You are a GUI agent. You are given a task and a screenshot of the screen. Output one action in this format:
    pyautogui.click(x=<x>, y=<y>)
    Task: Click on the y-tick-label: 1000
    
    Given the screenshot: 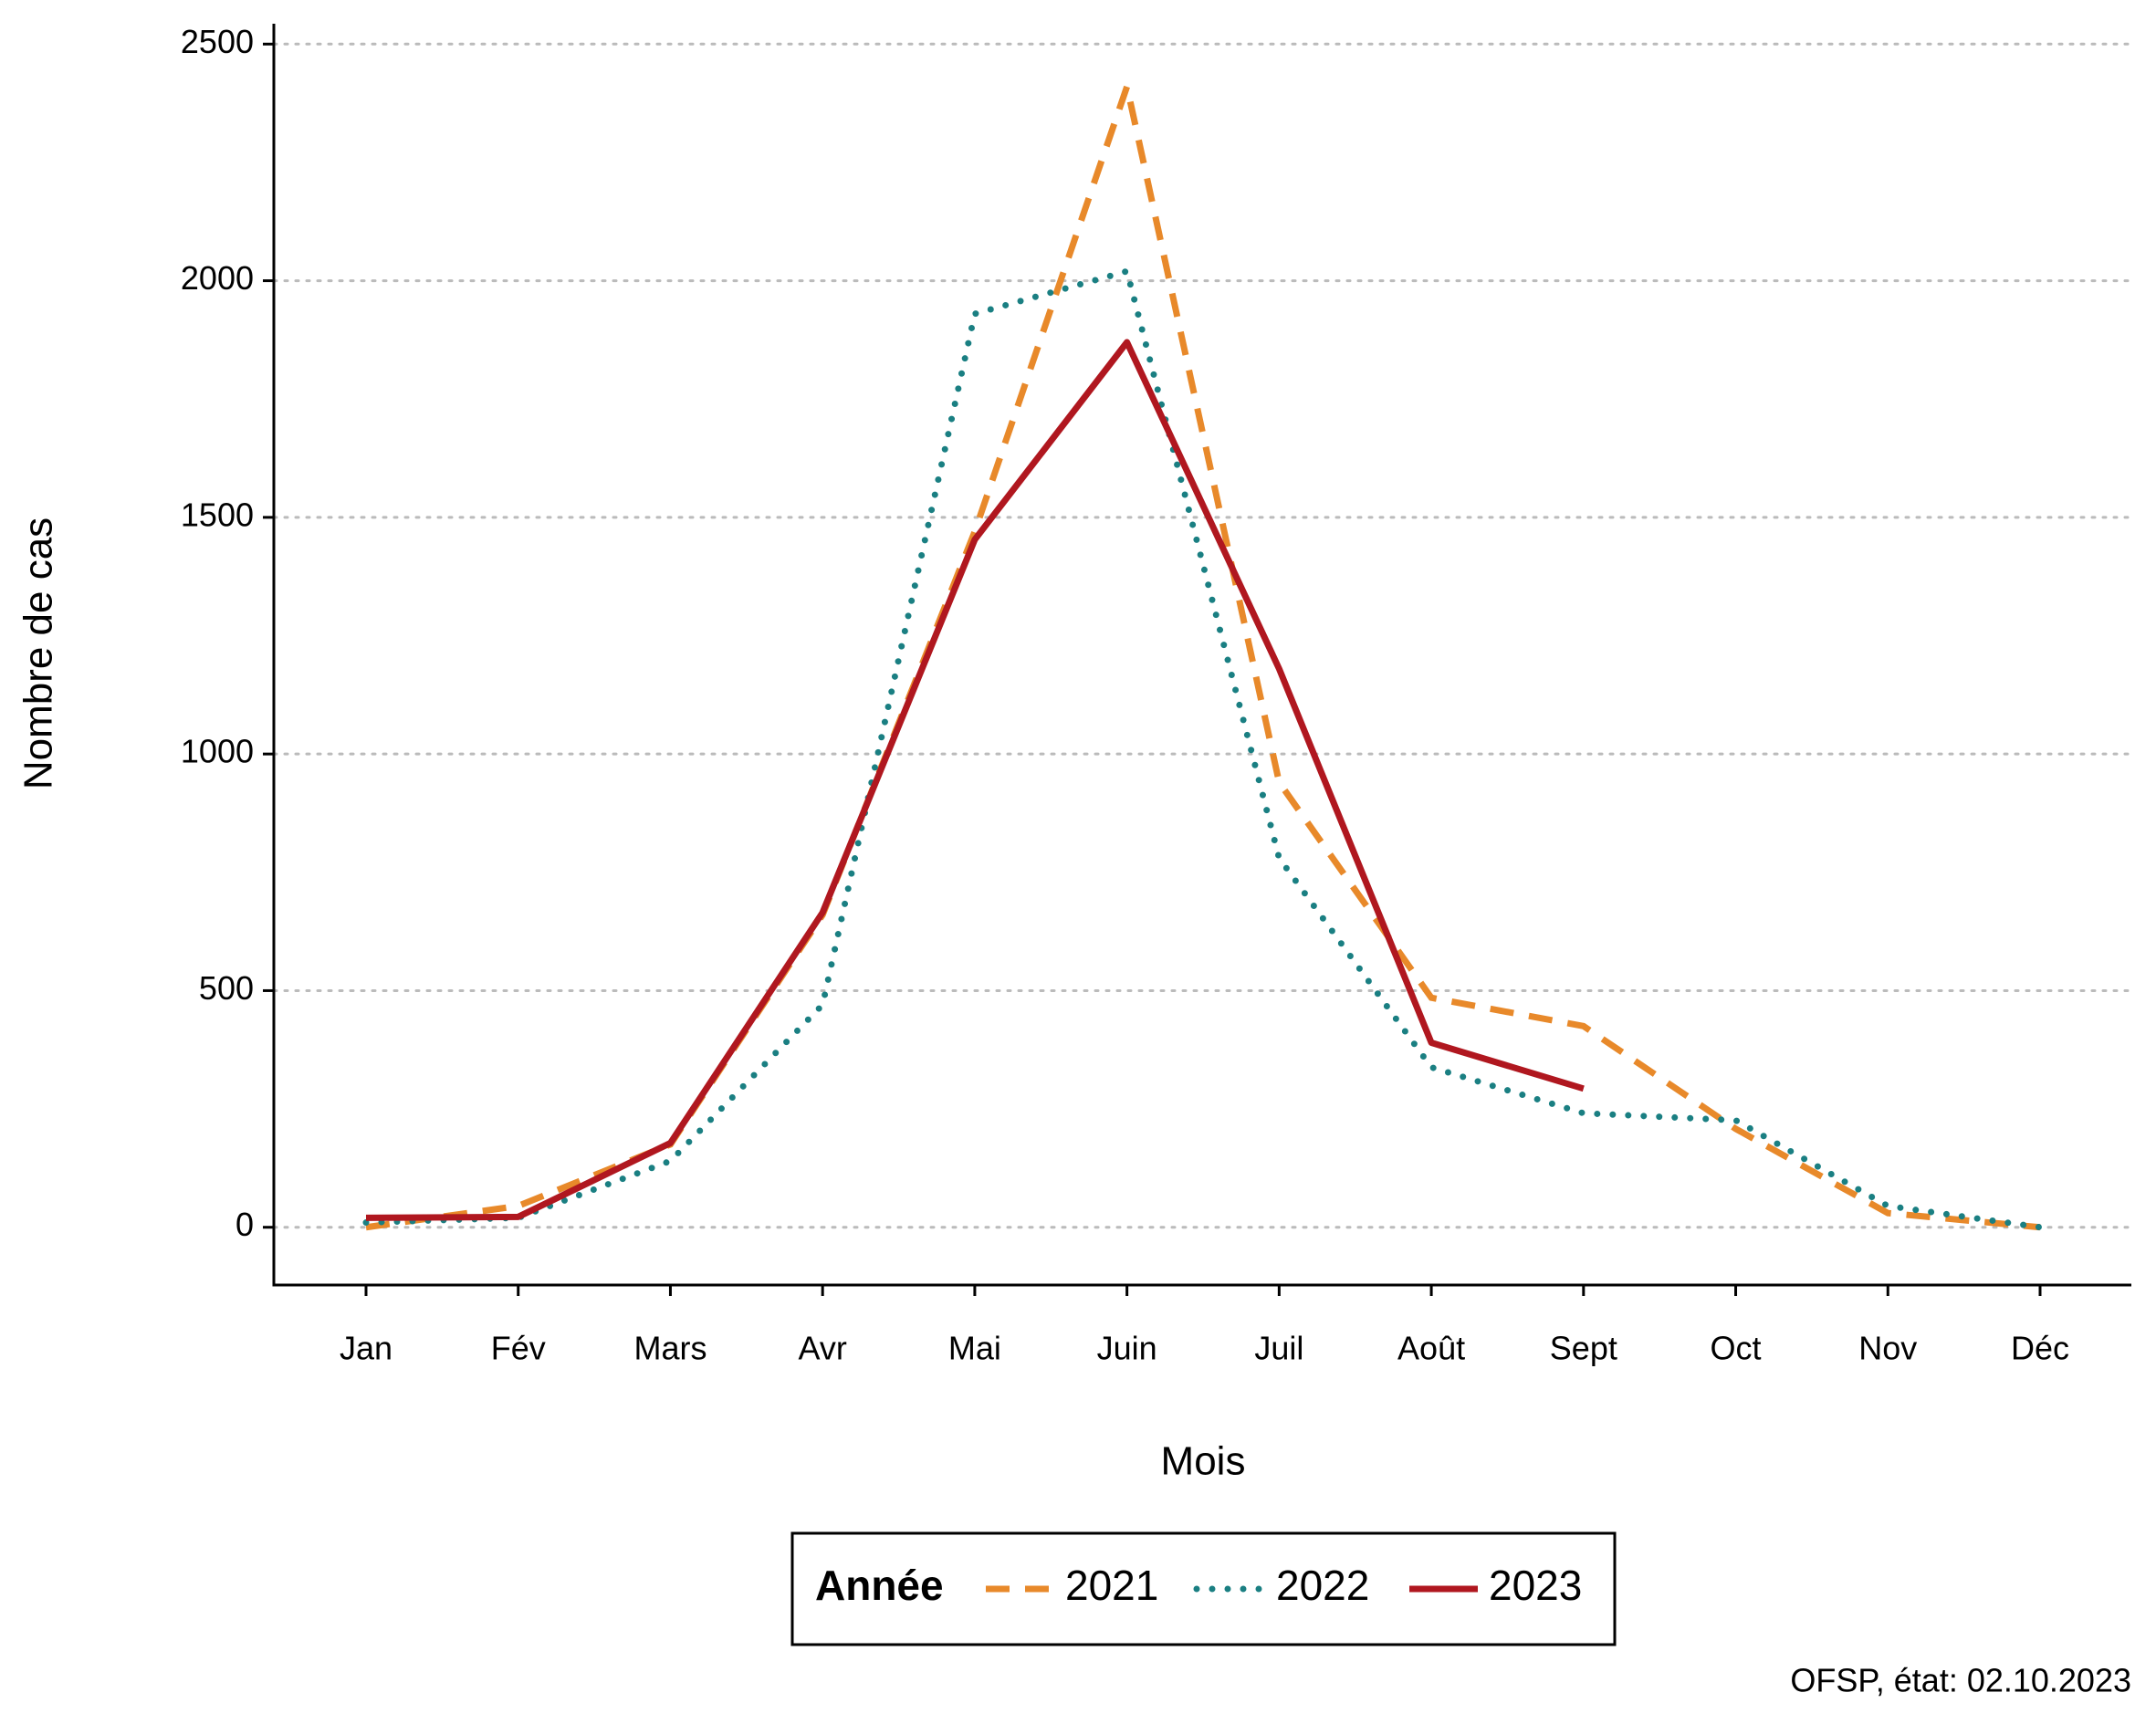 What is the action you would take?
    pyautogui.click(x=217, y=751)
    